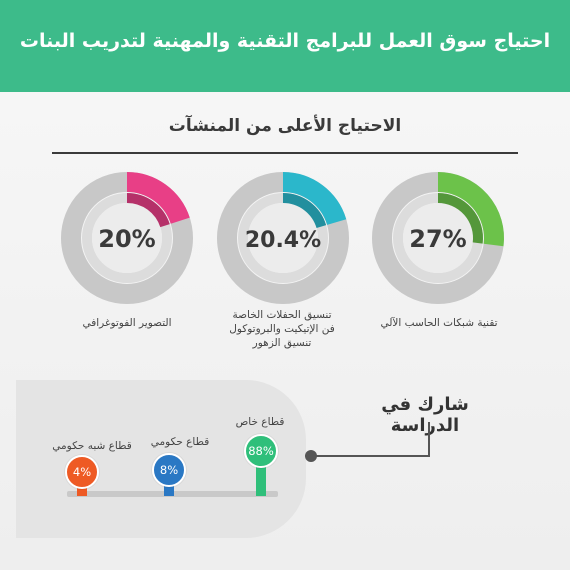 The width and height of the screenshot is (570, 570). I want to click on donut-label-events-line2: فن الإتيكيت والبروتوكول, so click(282, 329).